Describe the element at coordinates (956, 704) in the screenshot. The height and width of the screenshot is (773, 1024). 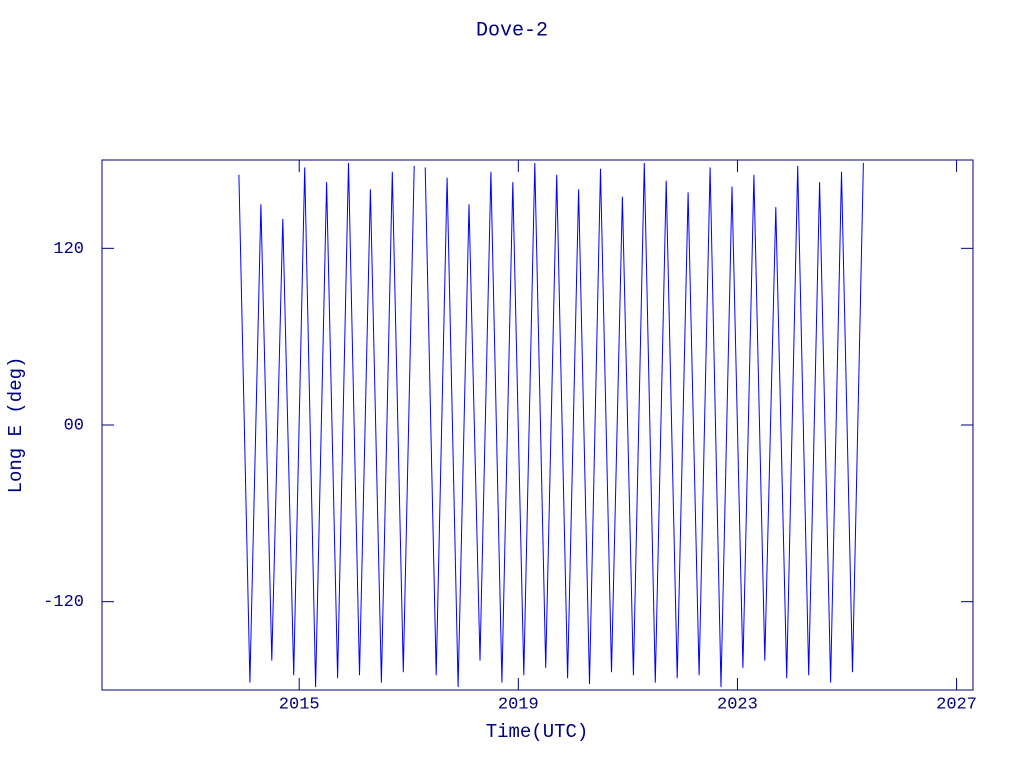
I see `x-tick-label: 2027` at that location.